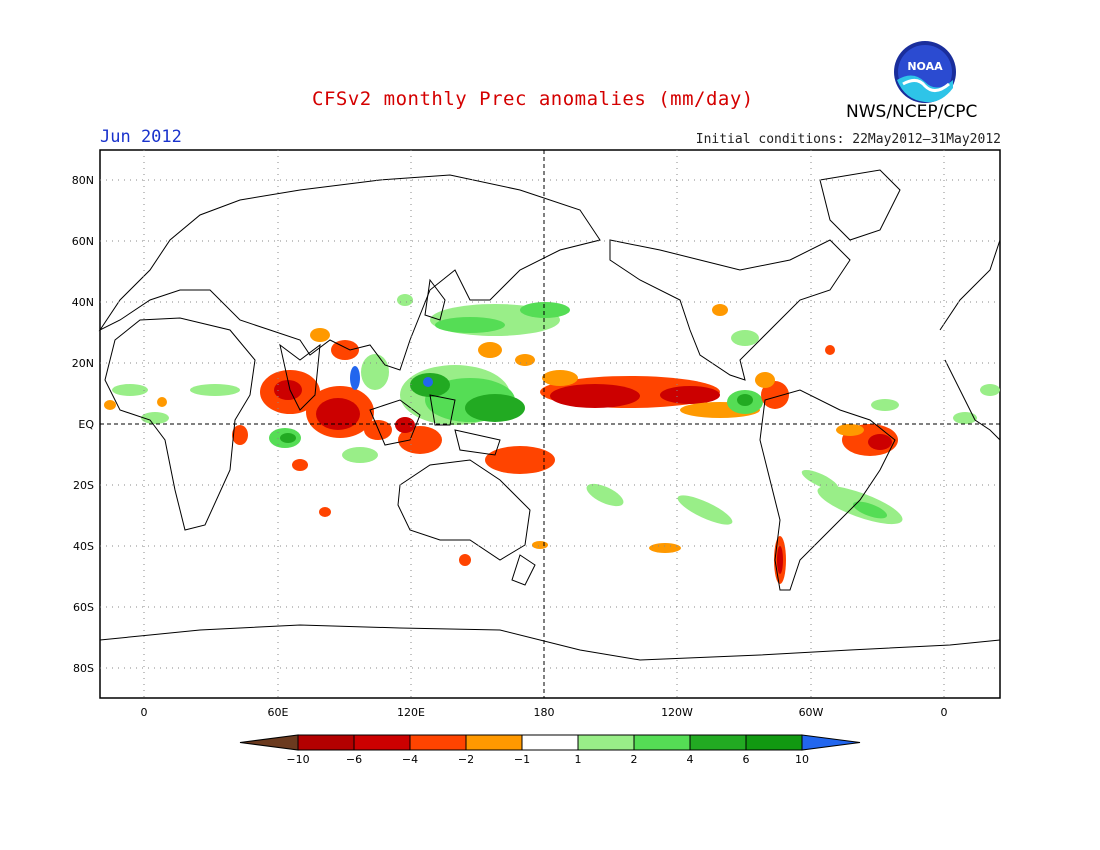 The width and height of the screenshot is (1100, 850). I want to click on colorbar: −10 −6 −4 −2 −1 1 2 4 6 10, so click(550, 750).